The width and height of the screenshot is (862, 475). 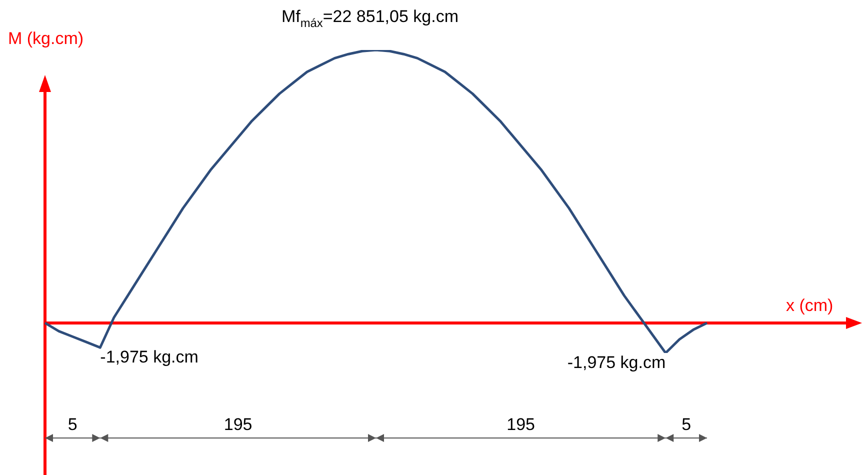 What do you see at coordinates (616, 362) in the screenshot?
I see `text: -1,975 kg.cm` at bounding box center [616, 362].